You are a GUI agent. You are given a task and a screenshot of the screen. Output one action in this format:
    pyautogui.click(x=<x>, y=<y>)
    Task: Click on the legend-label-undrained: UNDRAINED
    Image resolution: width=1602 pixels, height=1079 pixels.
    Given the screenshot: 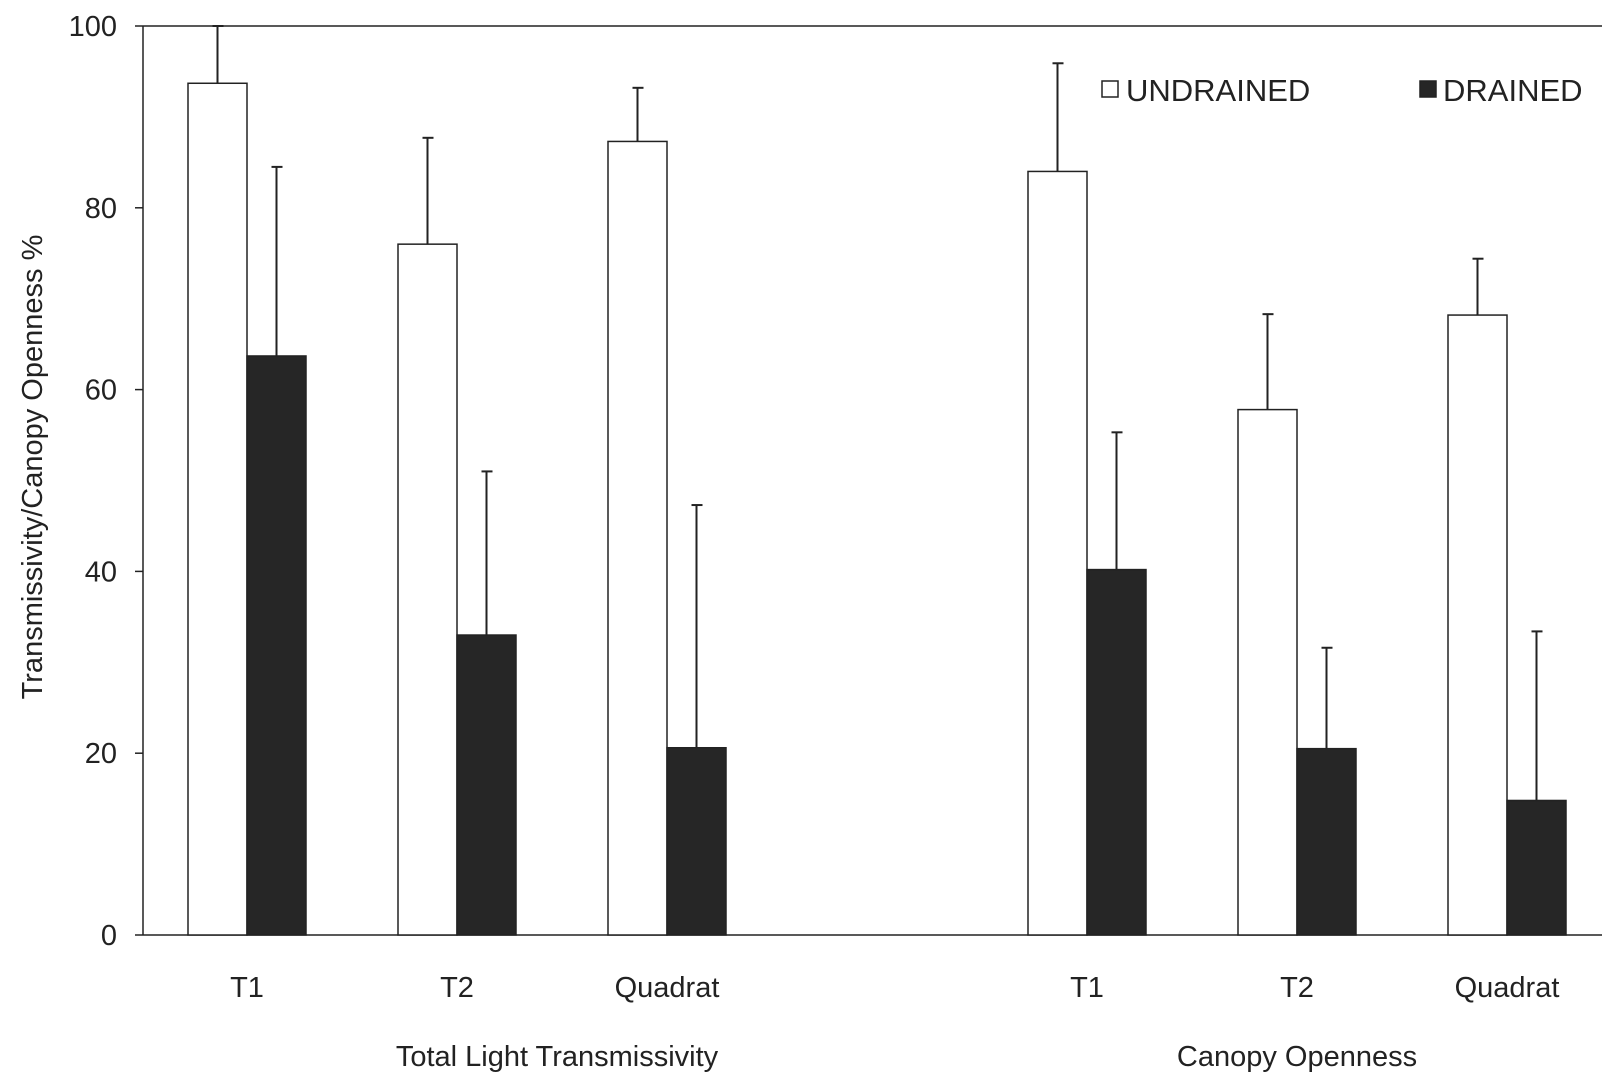 What is the action you would take?
    pyautogui.click(x=1218, y=90)
    